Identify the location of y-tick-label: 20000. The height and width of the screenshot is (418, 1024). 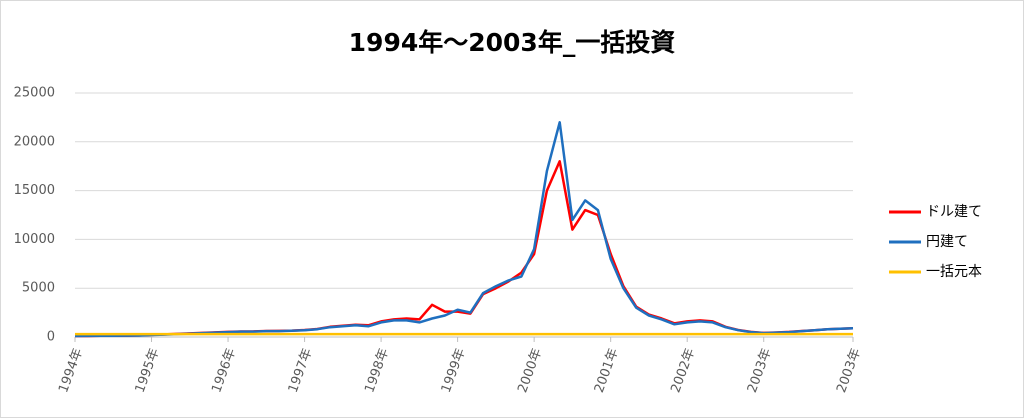
(34, 141).